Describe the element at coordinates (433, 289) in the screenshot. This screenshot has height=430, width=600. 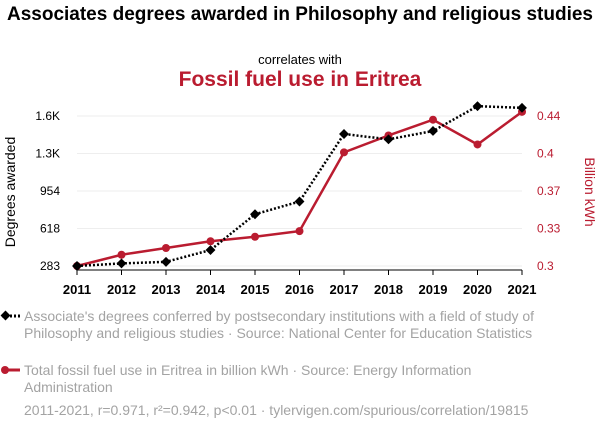
I see `x-tick-label: 2019` at that location.